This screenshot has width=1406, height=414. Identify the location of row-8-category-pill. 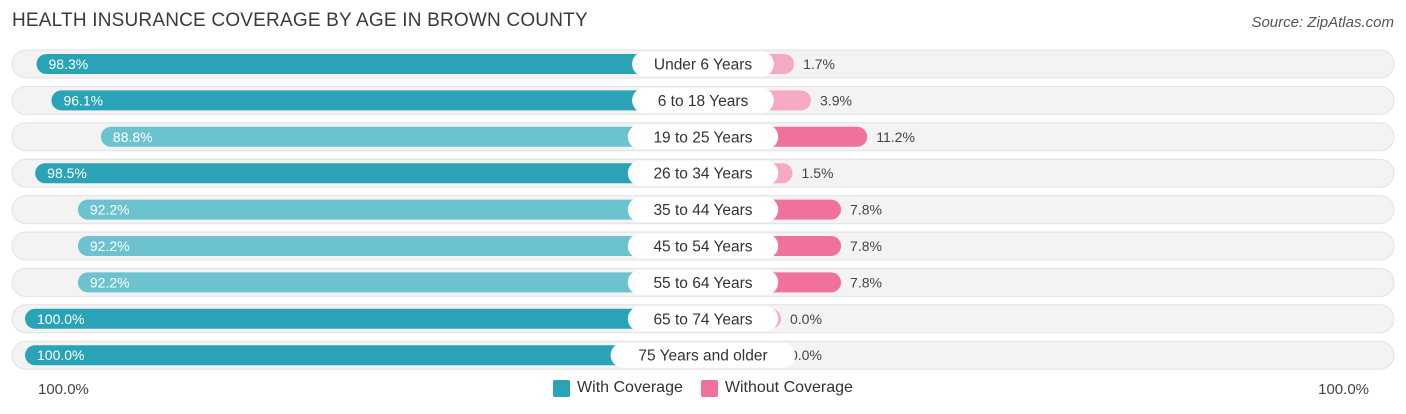
(703, 319).